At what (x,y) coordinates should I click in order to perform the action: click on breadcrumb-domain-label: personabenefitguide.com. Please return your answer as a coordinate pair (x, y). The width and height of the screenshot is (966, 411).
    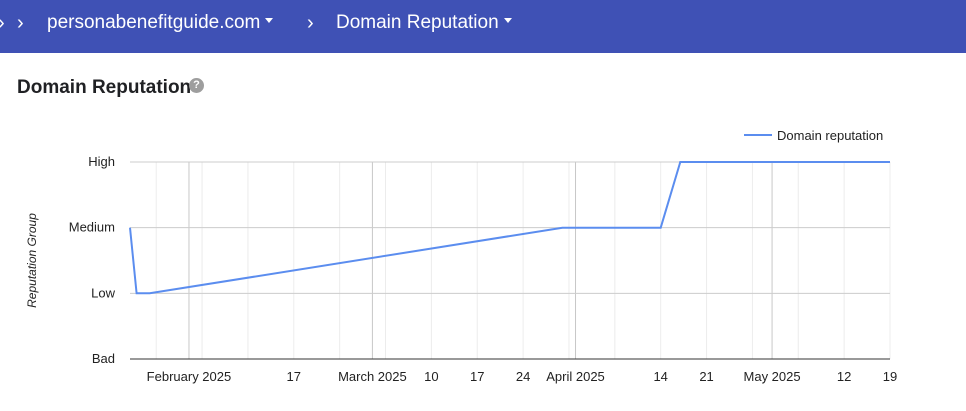
    Looking at the image, I should click on (154, 22).